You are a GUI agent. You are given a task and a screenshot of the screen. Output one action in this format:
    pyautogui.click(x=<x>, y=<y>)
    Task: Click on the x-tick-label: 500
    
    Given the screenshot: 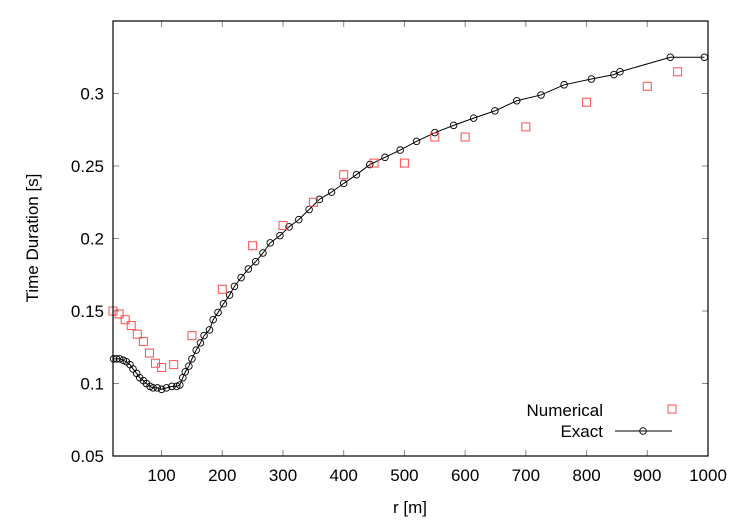 What is the action you would take?
    pyautogui.click(x=404, y=475)
    